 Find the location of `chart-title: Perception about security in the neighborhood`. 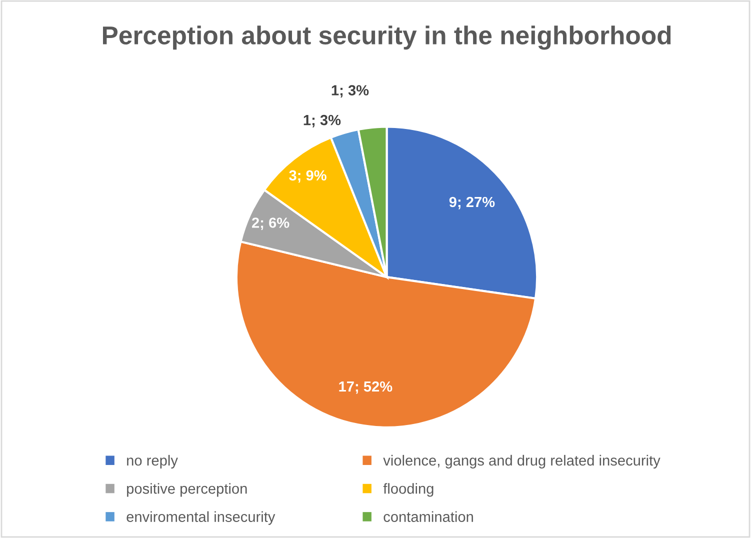

chart-title: Perception about security in the neighborhood is located at coordinates (386, 38).